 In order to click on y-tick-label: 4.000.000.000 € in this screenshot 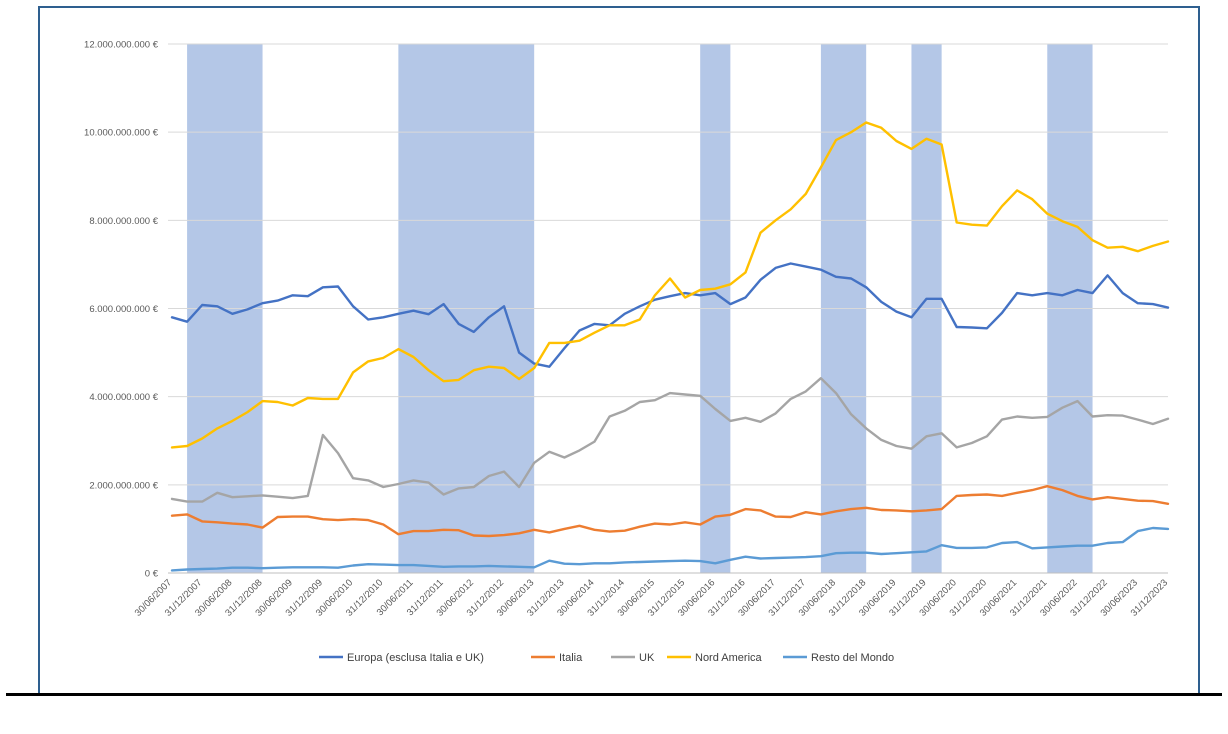, I will do `click(123, 397)`.